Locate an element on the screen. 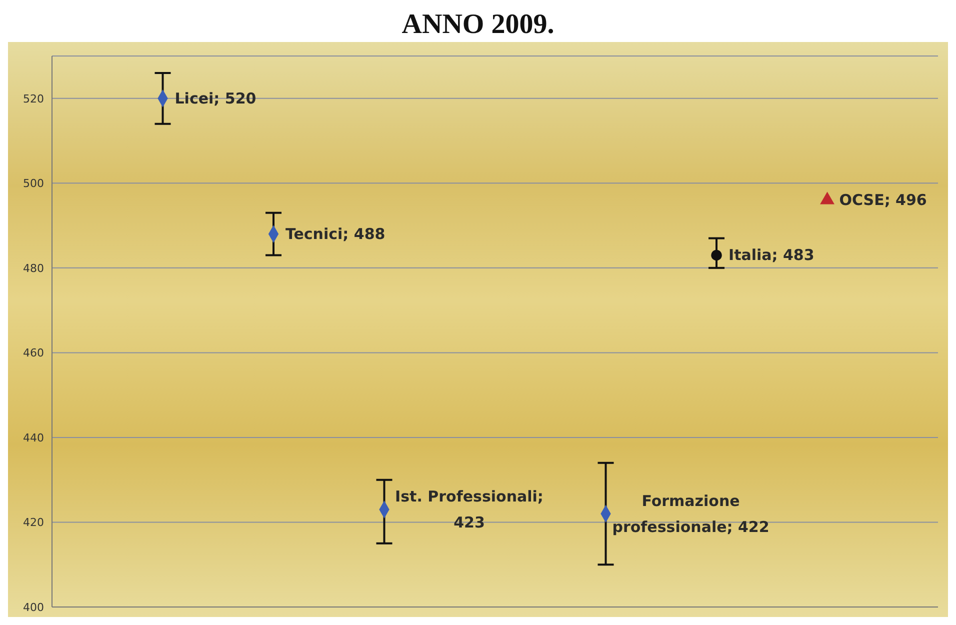 The image size is (956, 625). y-tick-label: 420 is located at coordinates (33, 523).